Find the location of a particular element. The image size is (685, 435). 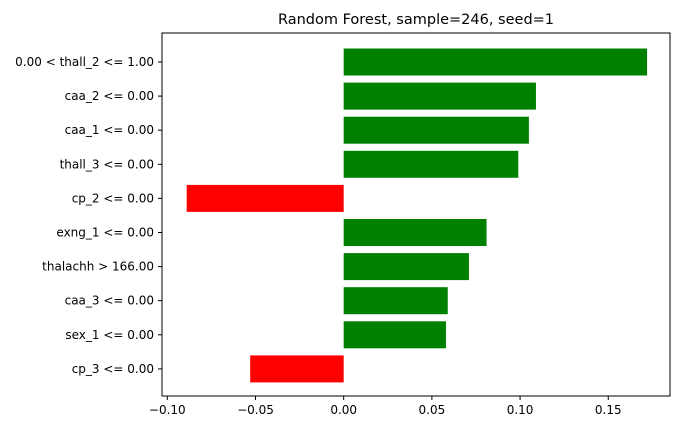

x-tick-label: 0.00 is located at coordinates (343, 410).